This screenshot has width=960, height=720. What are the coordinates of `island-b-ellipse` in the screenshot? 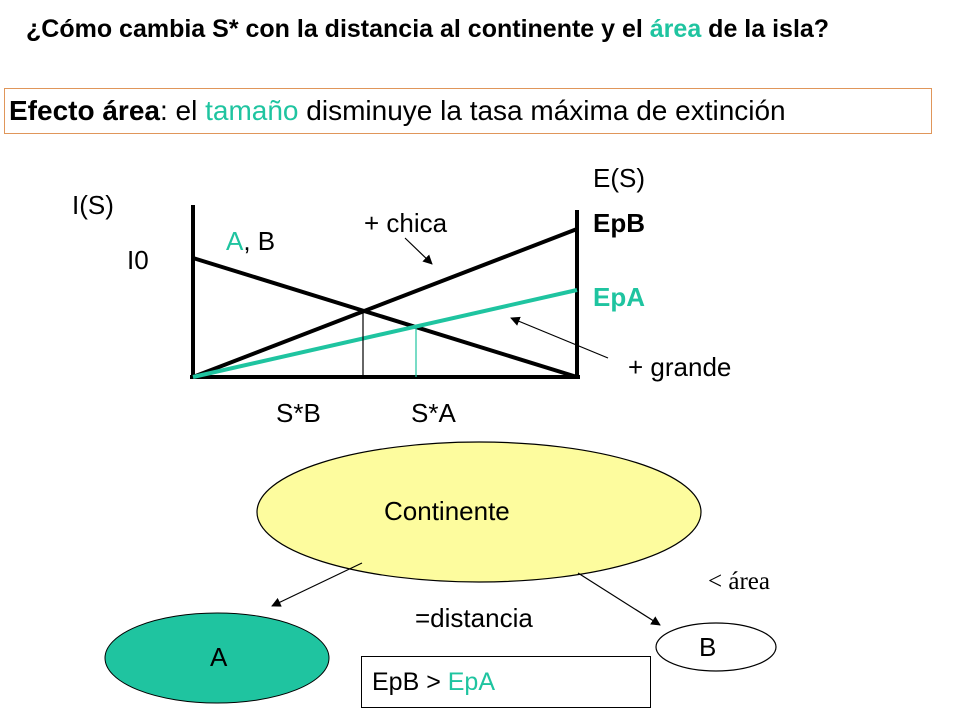 It's located at (716, 647).